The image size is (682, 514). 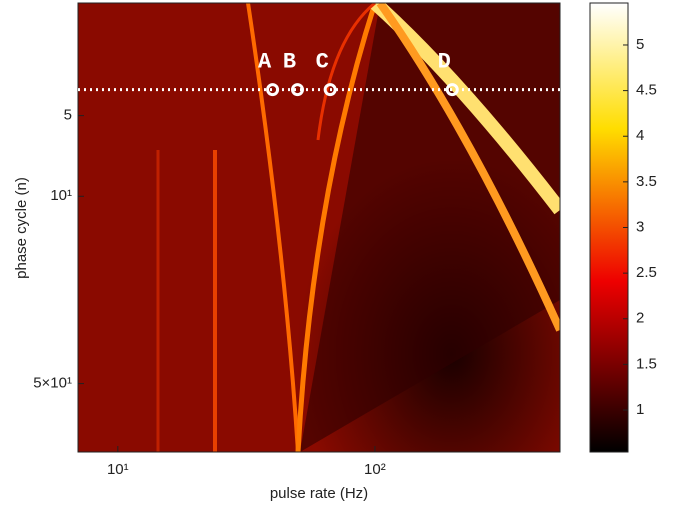 What do you see at coordinates (265, 61) in the screenshot?
I see `annotation-label: A` at bounding box center [265, 61].